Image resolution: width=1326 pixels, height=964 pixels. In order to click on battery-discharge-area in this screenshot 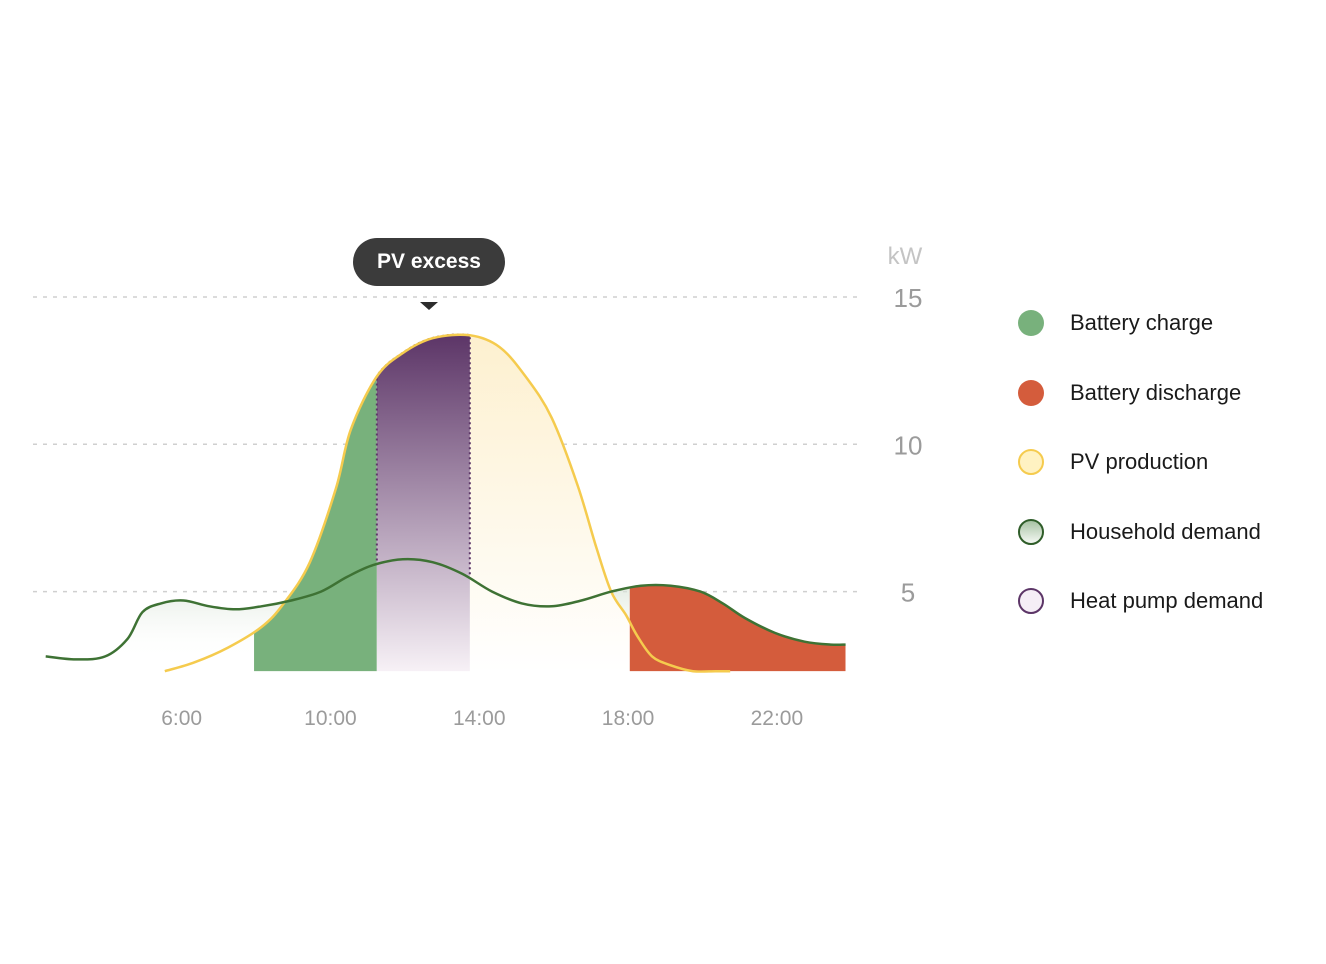, I will do `click(737, 628)`.